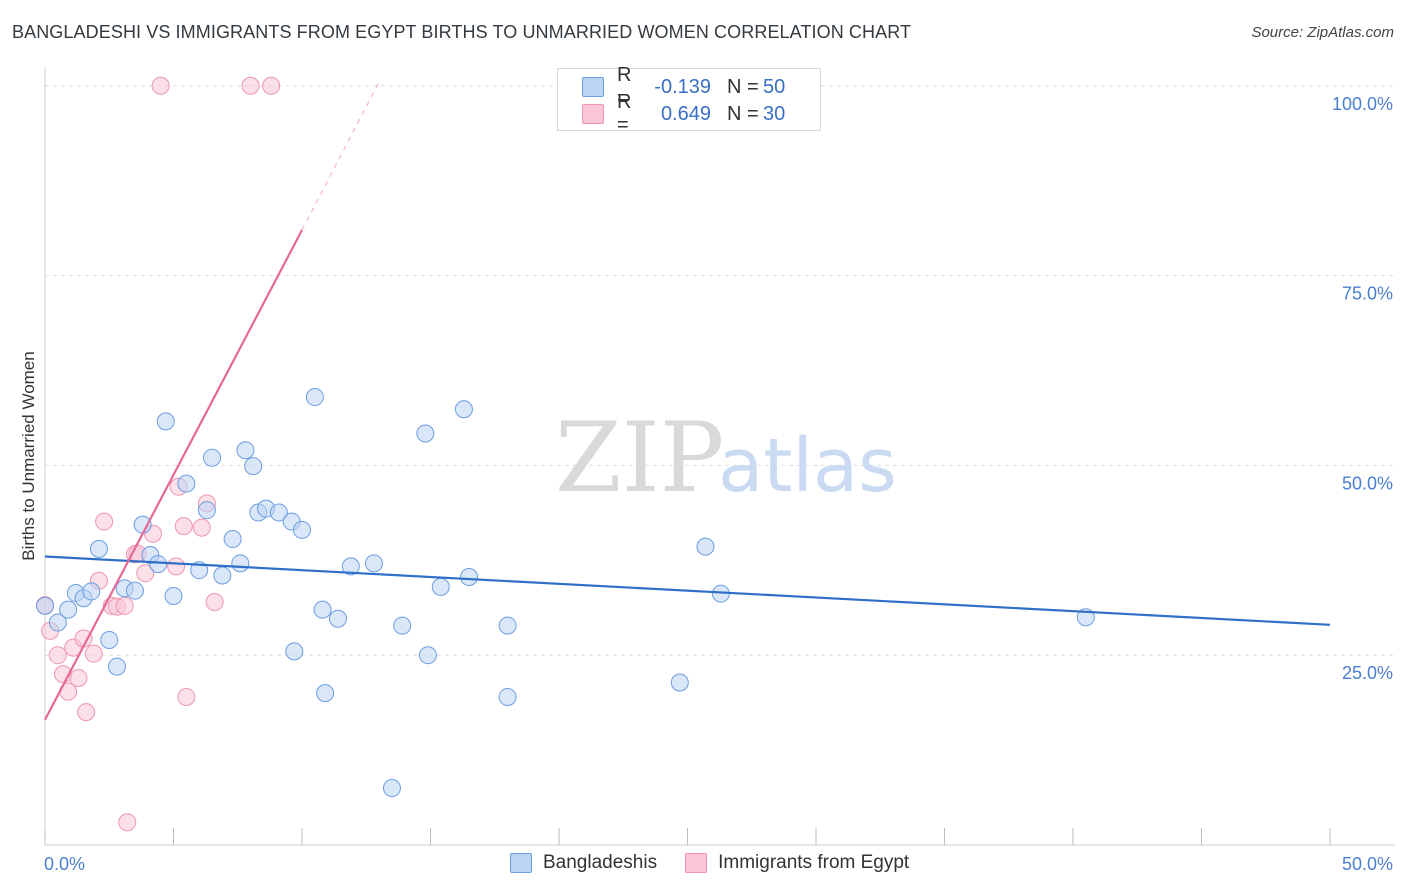 The height and width of the screenshot is (892, 1406). What do you see at coordinates (774, 86) in the screenshot?
I see `legend-n-value: 50` at bounding box center [774, 86].